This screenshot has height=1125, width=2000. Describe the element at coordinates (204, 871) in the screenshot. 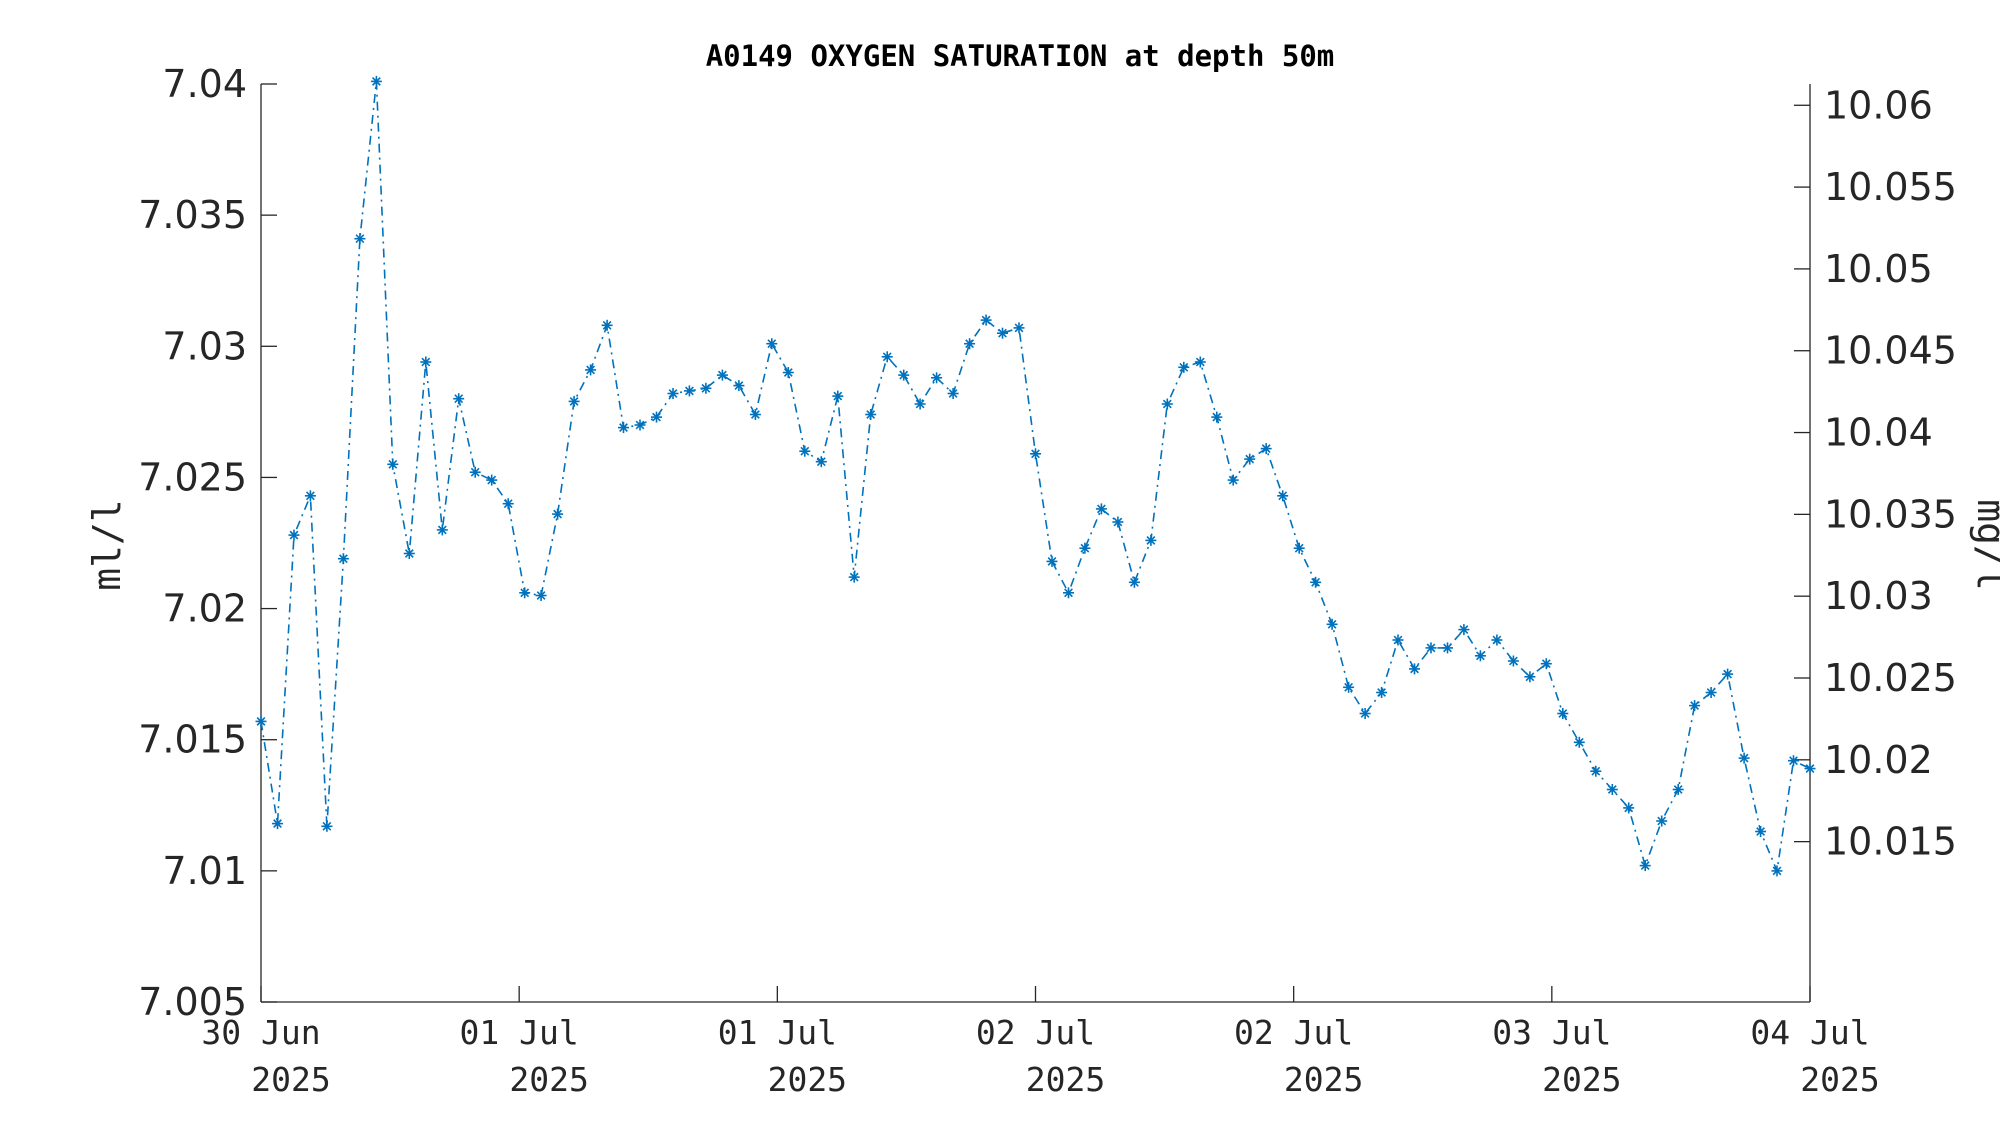

I see `y-tick-label-left: 7.01` at that location.